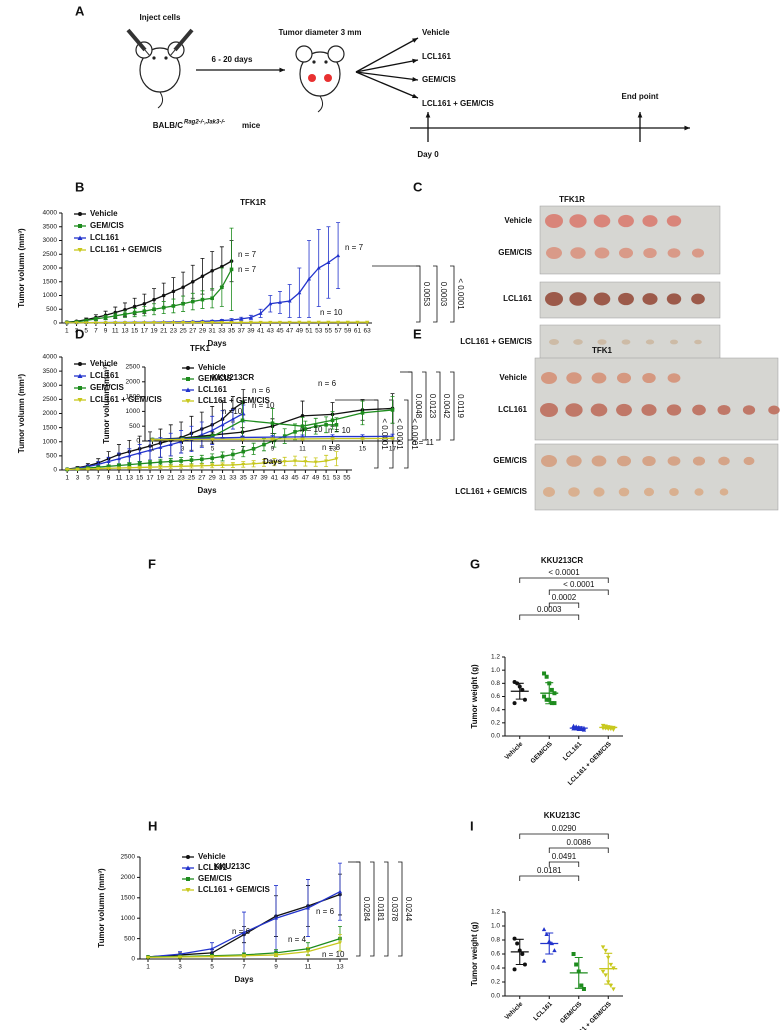 The height and width of the screenshot is (1030, 781). What do you see at coordinates (128, 857) in the screenshot?
I see `y-tick-label: 2500` at bounding box center [128, 857].